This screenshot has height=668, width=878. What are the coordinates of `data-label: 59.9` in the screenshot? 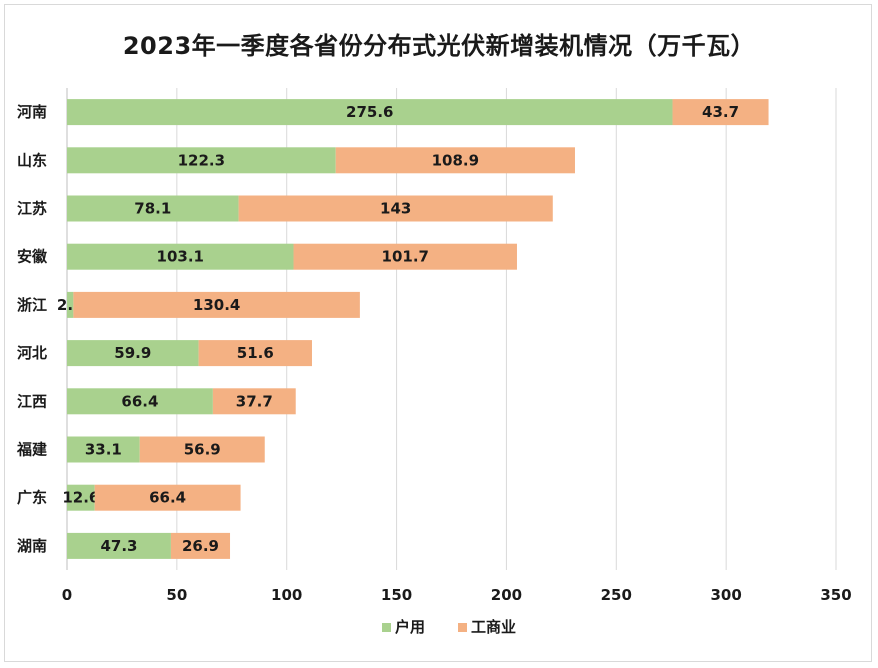 It's located at (132, 353).